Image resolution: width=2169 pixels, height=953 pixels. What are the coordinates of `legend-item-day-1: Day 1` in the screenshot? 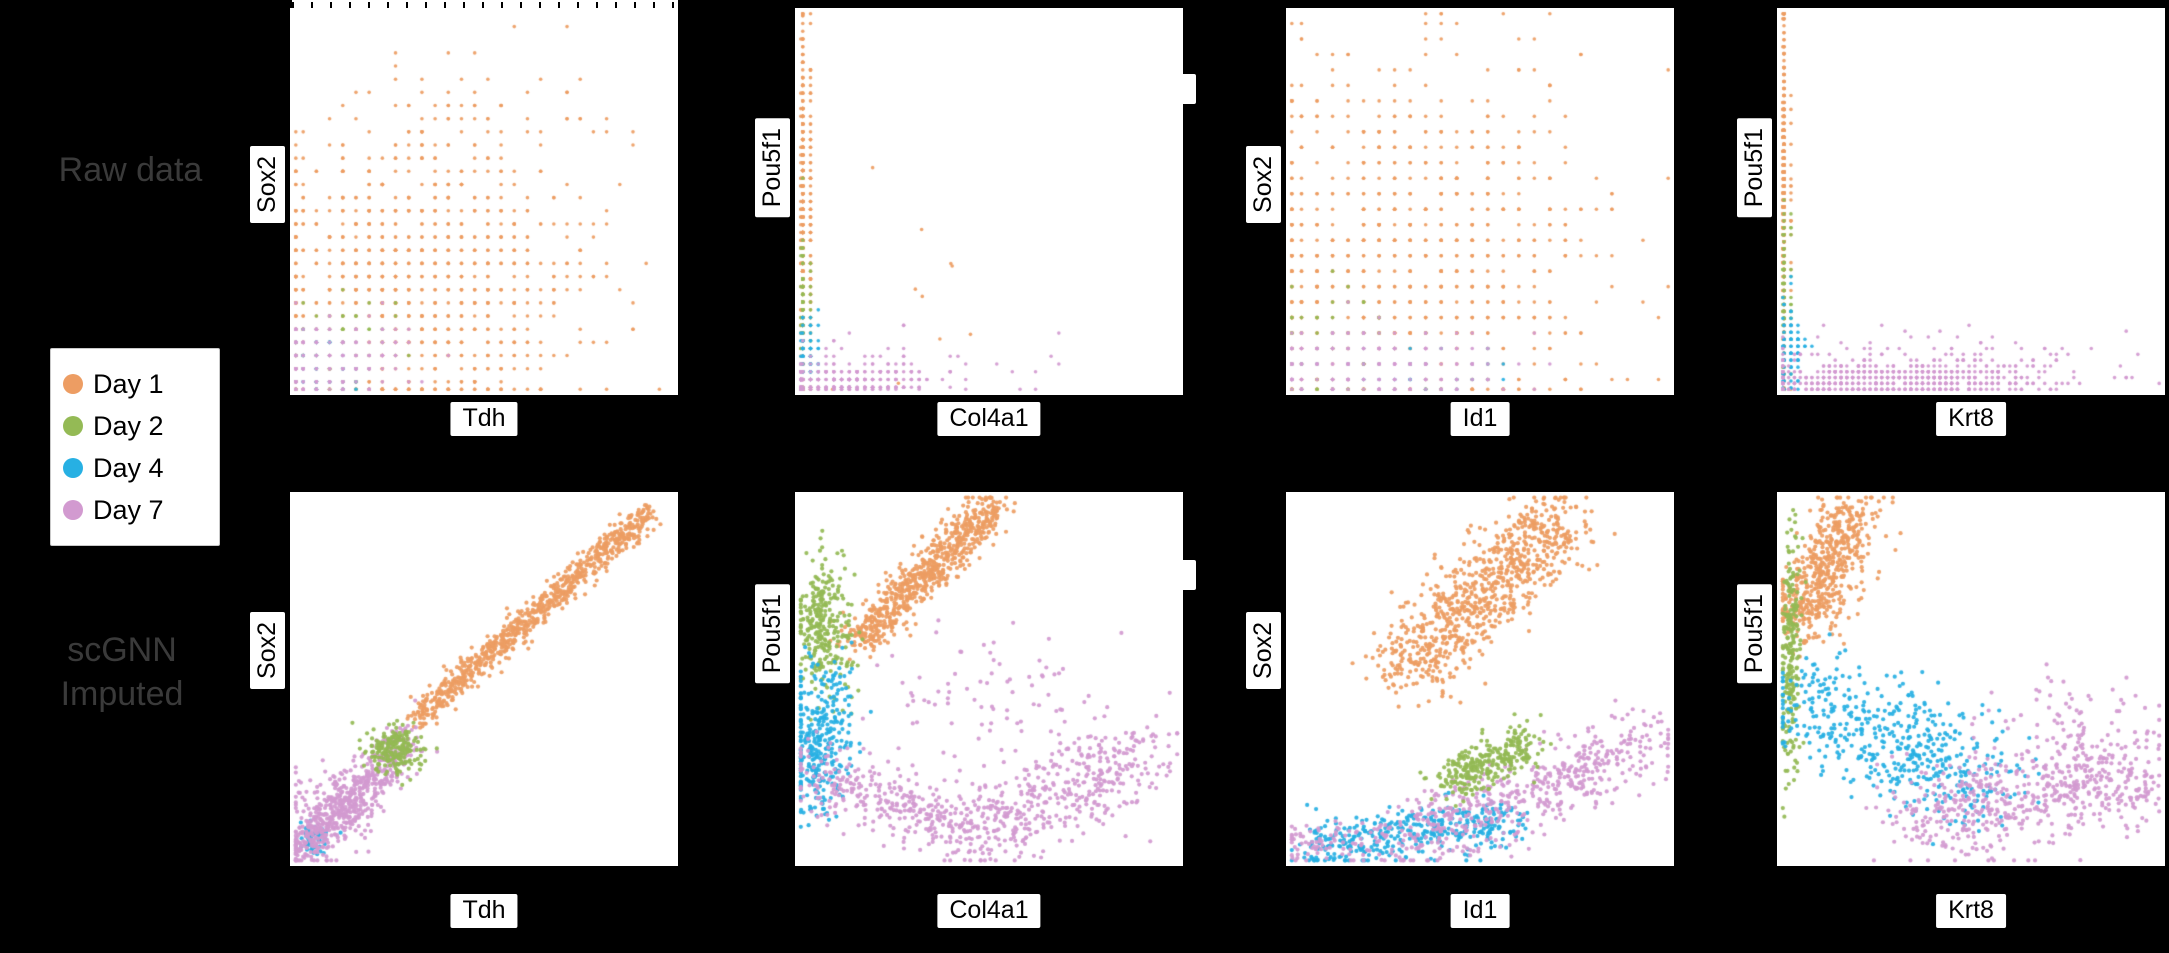 It's located at (135, 384).